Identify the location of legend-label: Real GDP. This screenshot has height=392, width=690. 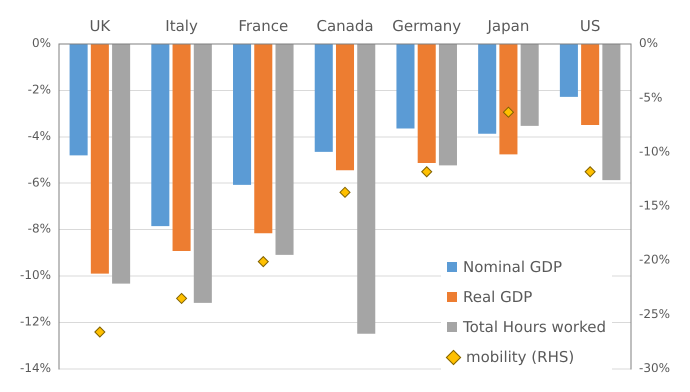
(497, 297).